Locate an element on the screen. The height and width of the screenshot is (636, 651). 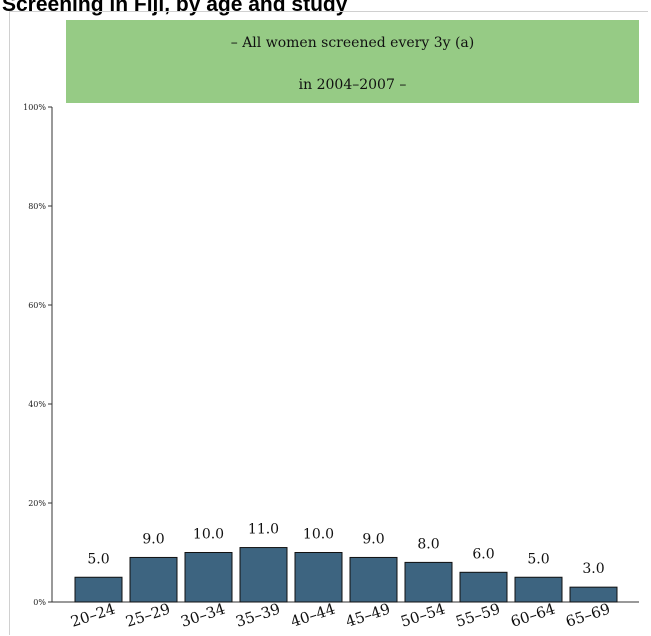
x-tick-label: 30–34 is located at coordinates (202, 615).